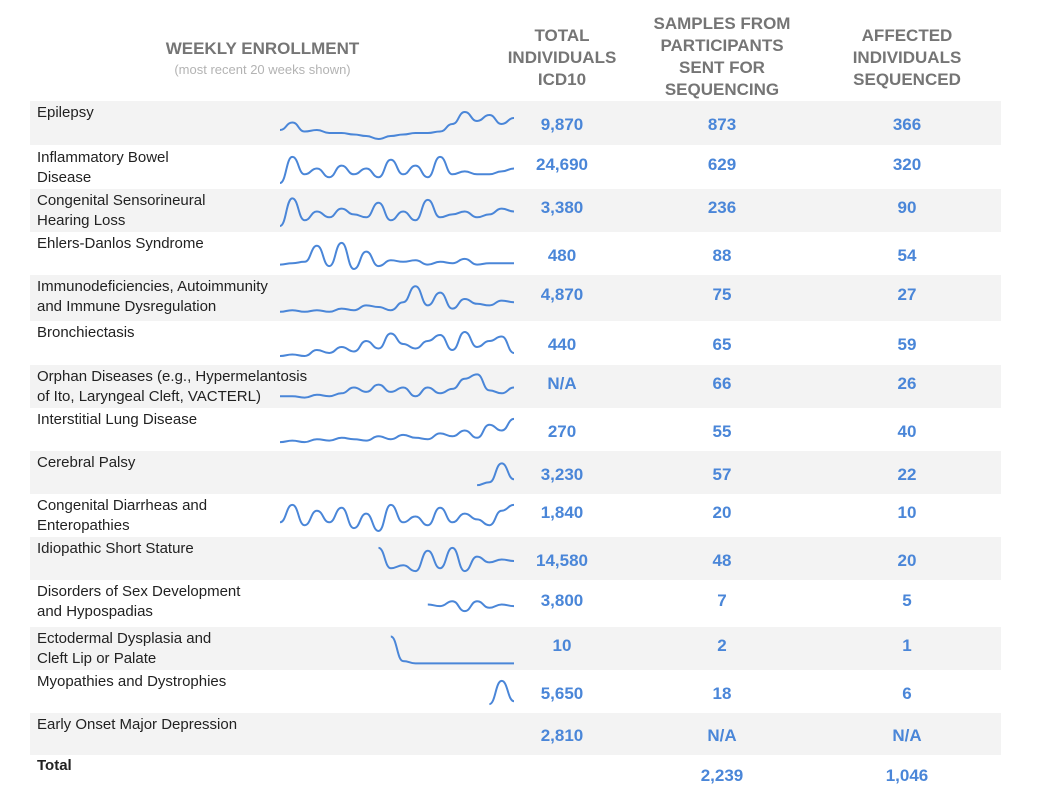 The width and height of the screenshot is (1046, 796). What do you see at coordinates (192, 113) in the screenshot?
I see `condition-name: Epilepsy` at bounding box center [192, 113].